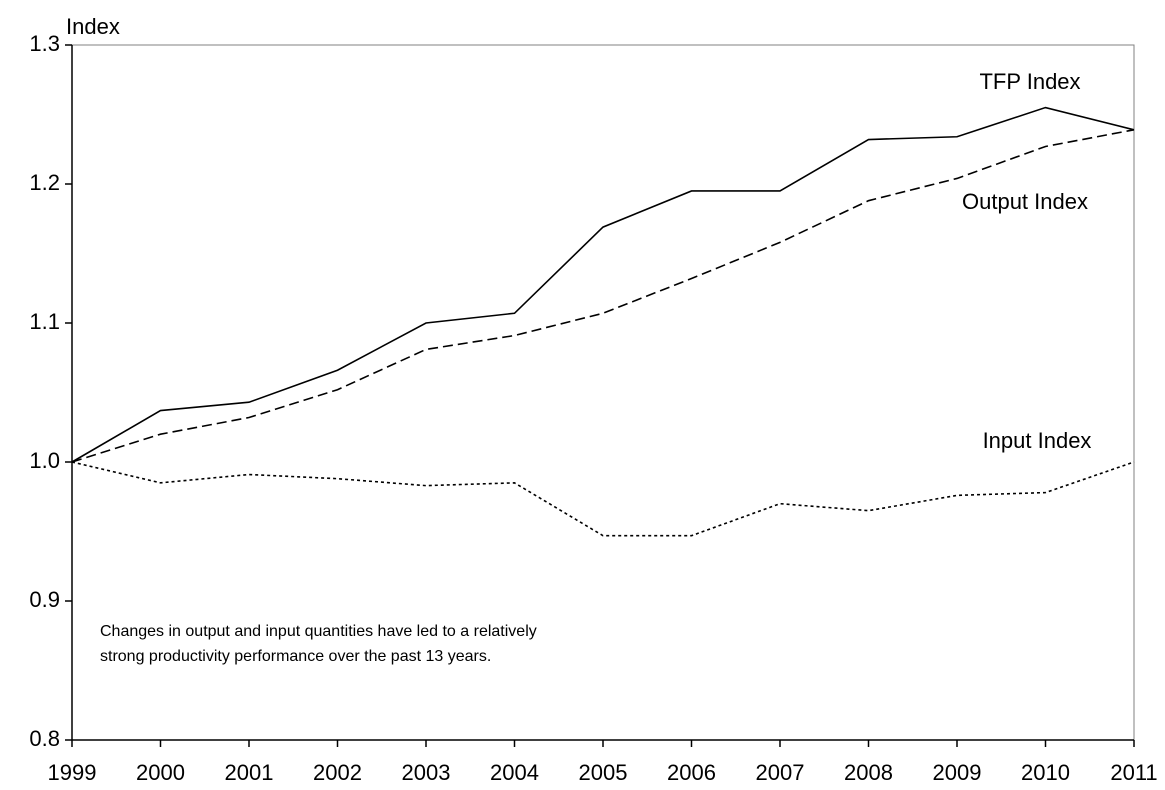 The image size is (1165, 790). I want to click on y-tick-label: 1.1, so click(44, 321).